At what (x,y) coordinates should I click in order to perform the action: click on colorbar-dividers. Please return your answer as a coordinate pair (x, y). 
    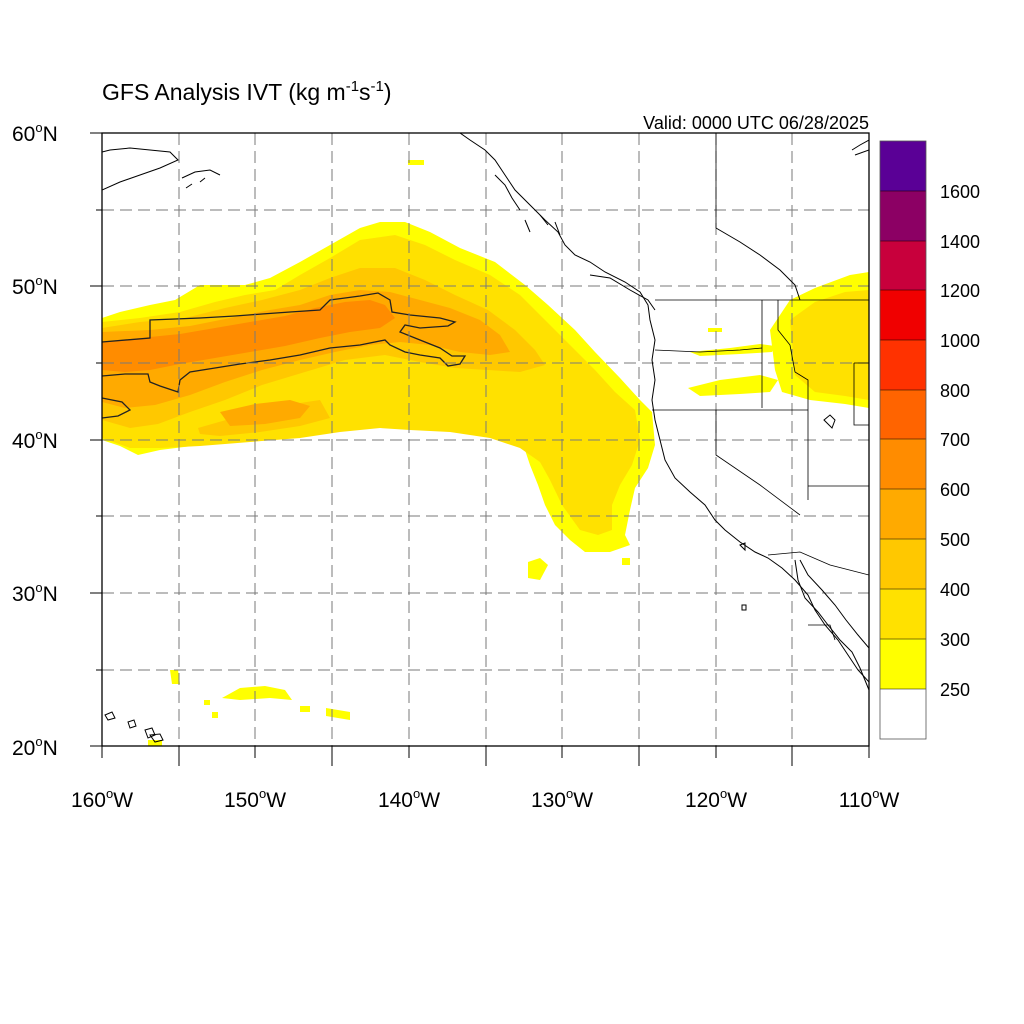
    Looking at the image, I should click on (903, 440).